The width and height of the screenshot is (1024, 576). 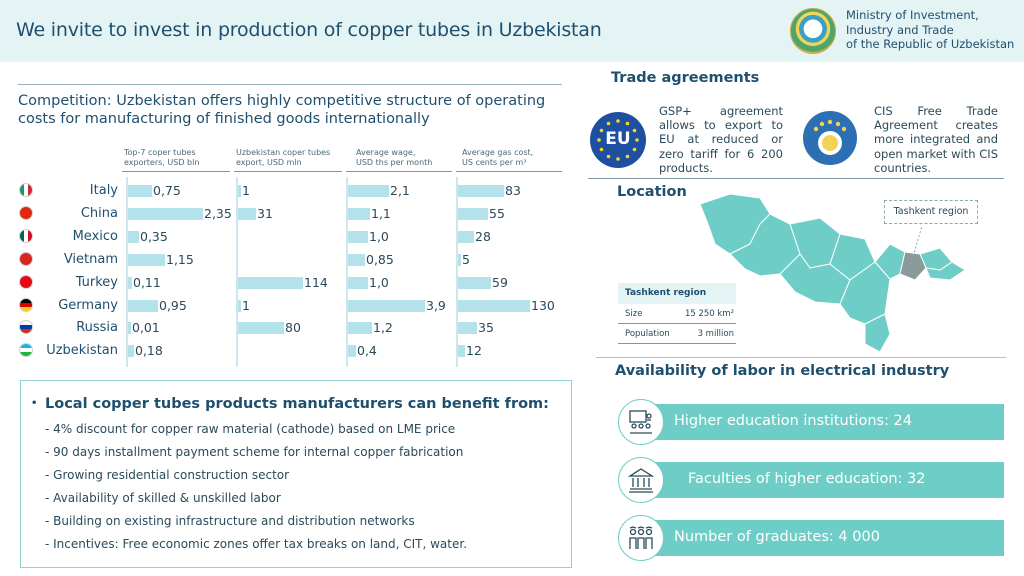 I want to click on column-header-title: Top-7 coper tubes, so click(x=160, y=152).